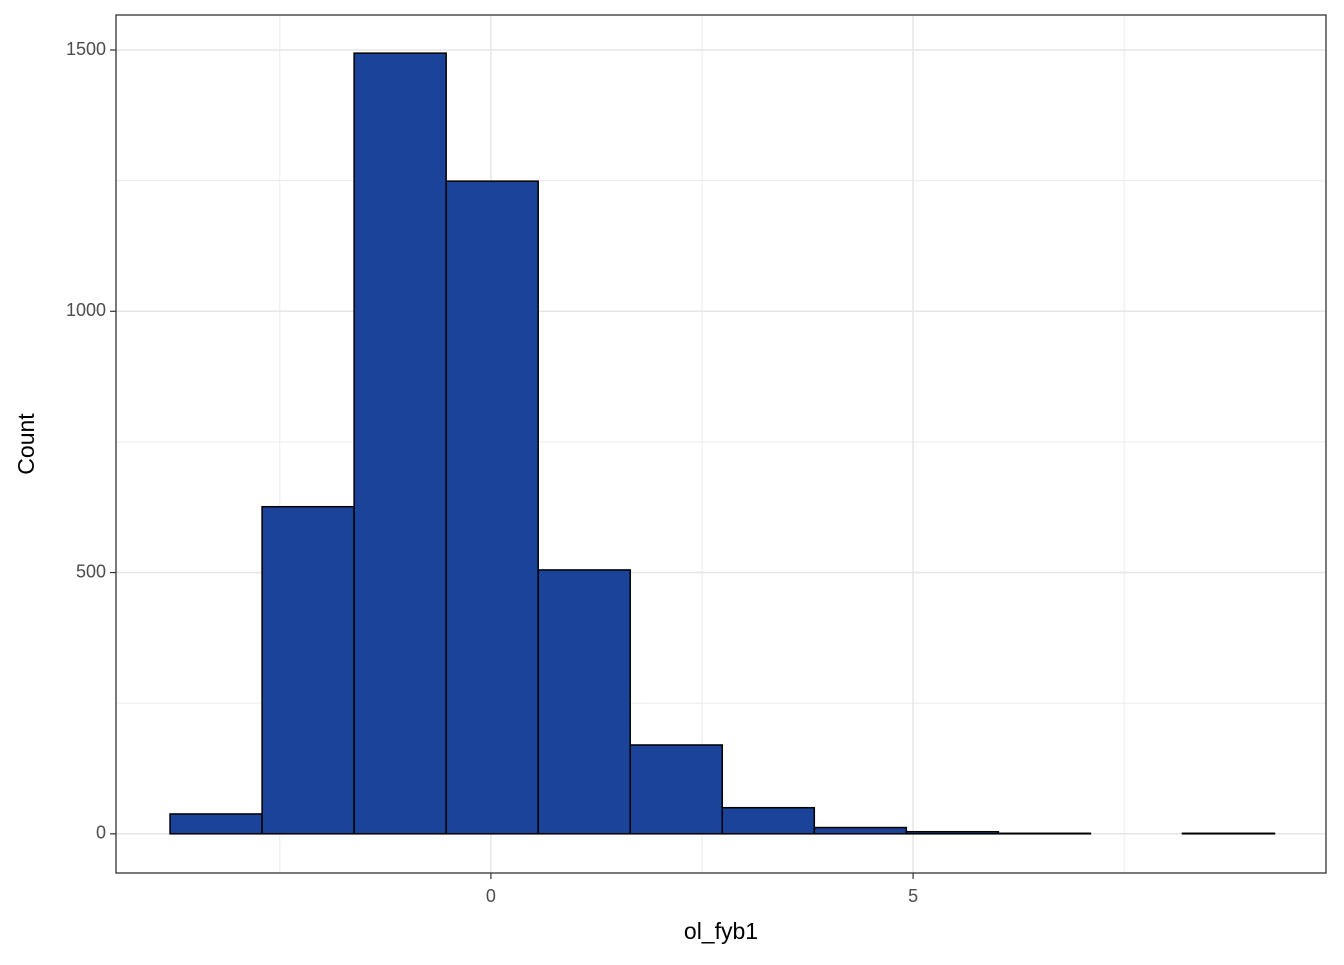 The image size is (1344, 965). I want to click on y-axis-title: Count, so click(26, 444).